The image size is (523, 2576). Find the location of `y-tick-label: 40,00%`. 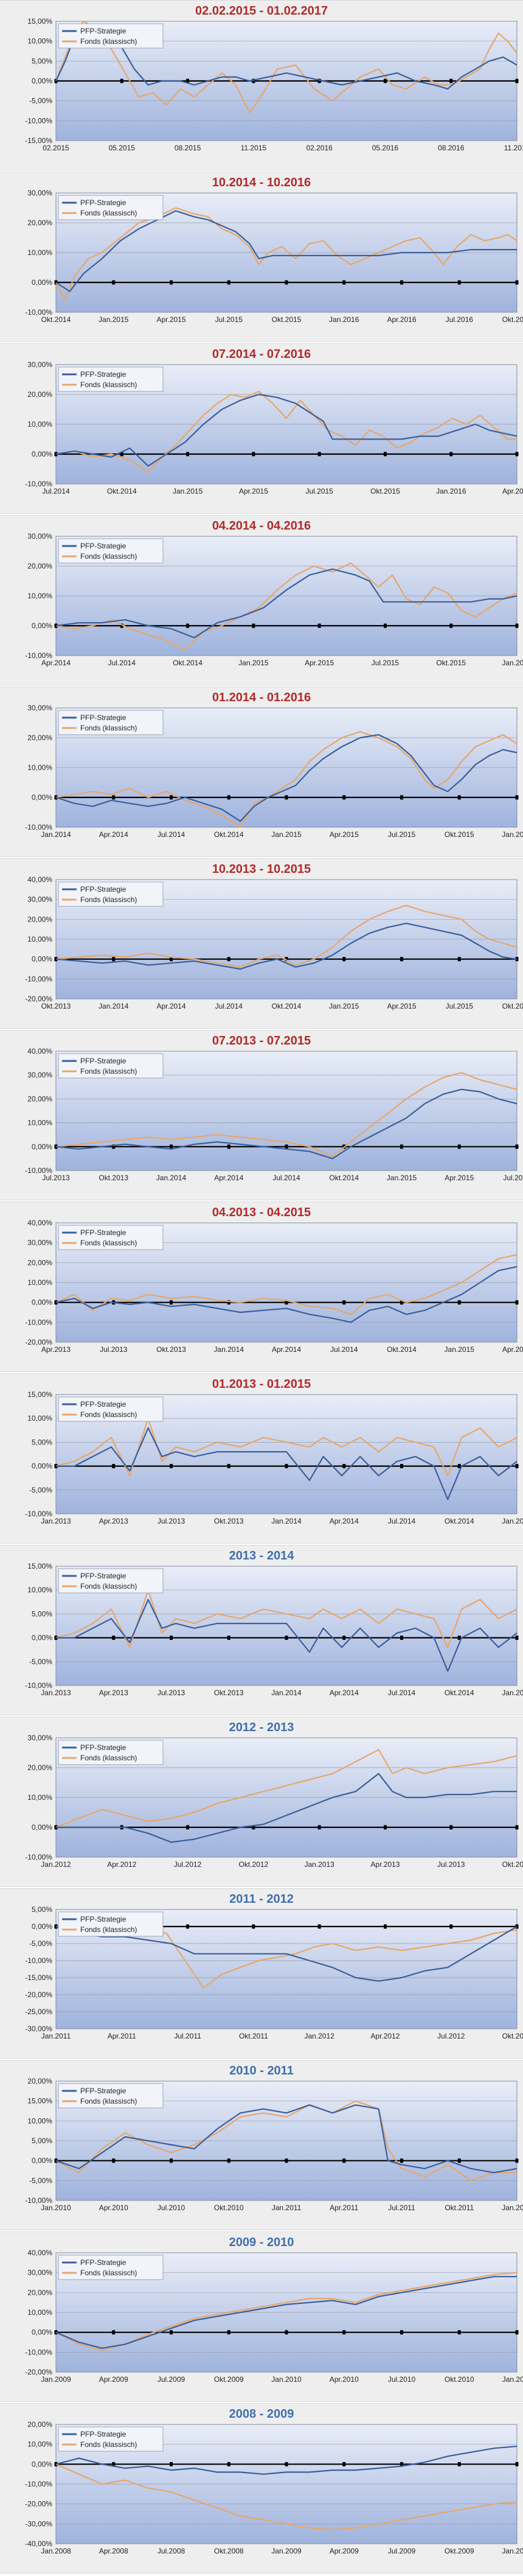

y-tick-label: 40,00% is located at coordinates (40, 1223).